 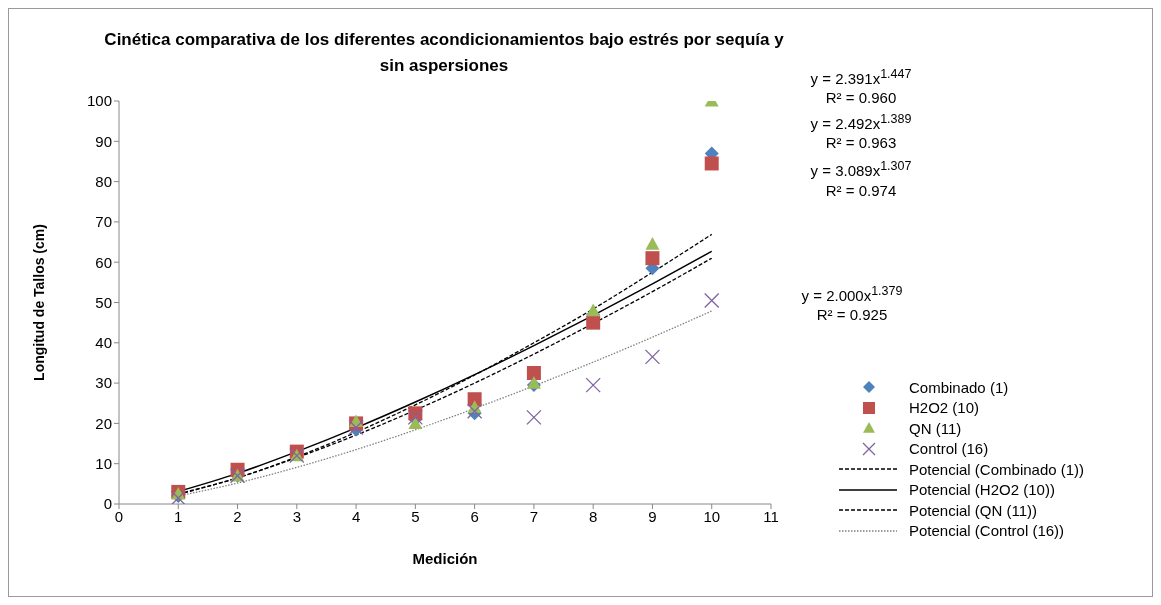 What do you see at coordinates (861, 169) in the screenshot?
I see `text: y = 3.089x$^{1.307}$` at bounding box center [861, 169].